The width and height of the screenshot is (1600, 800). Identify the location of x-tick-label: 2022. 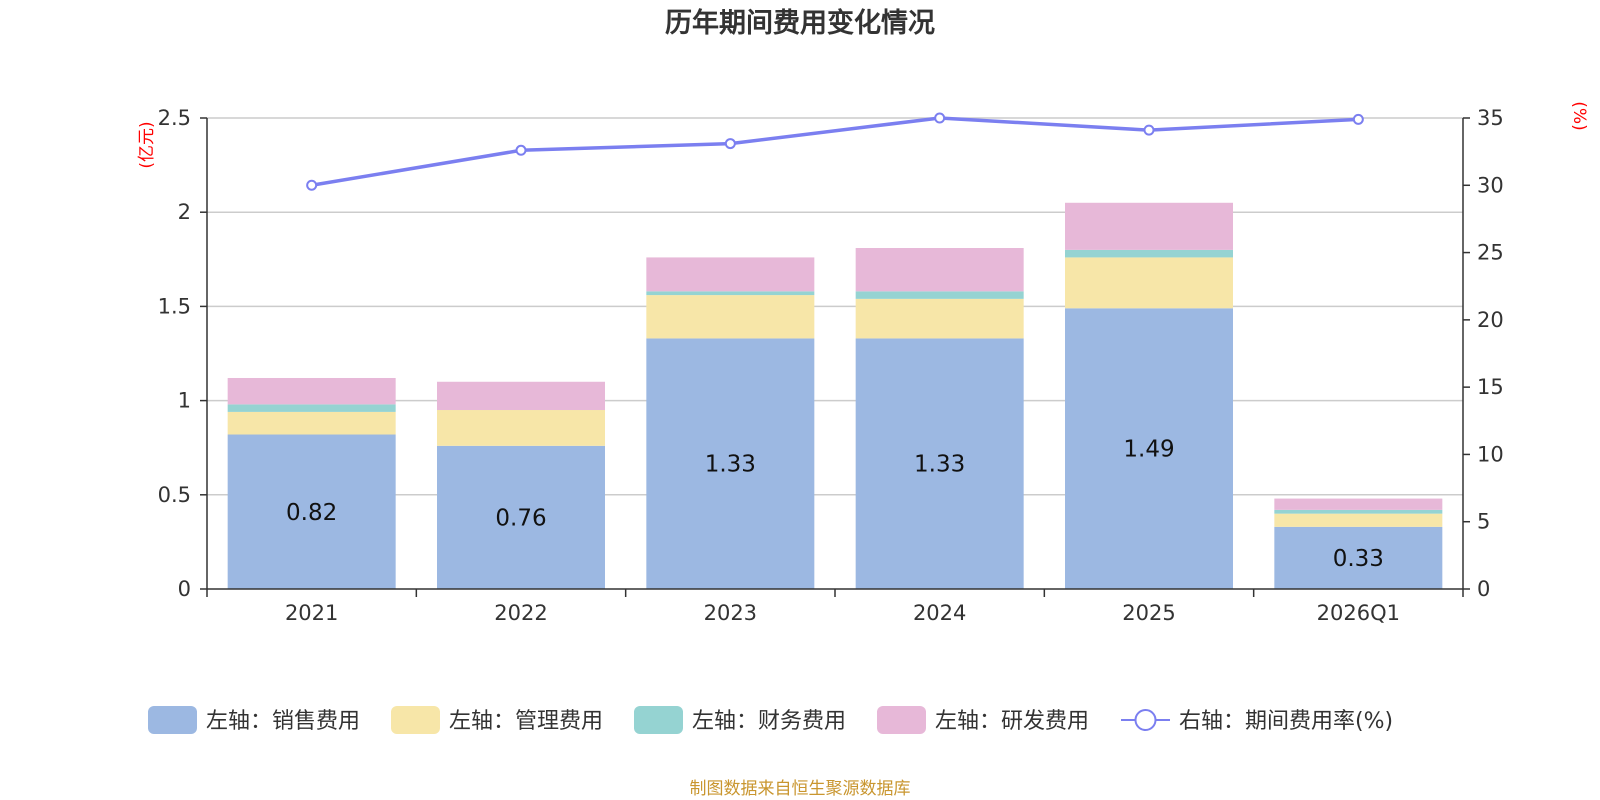
(520, 613).